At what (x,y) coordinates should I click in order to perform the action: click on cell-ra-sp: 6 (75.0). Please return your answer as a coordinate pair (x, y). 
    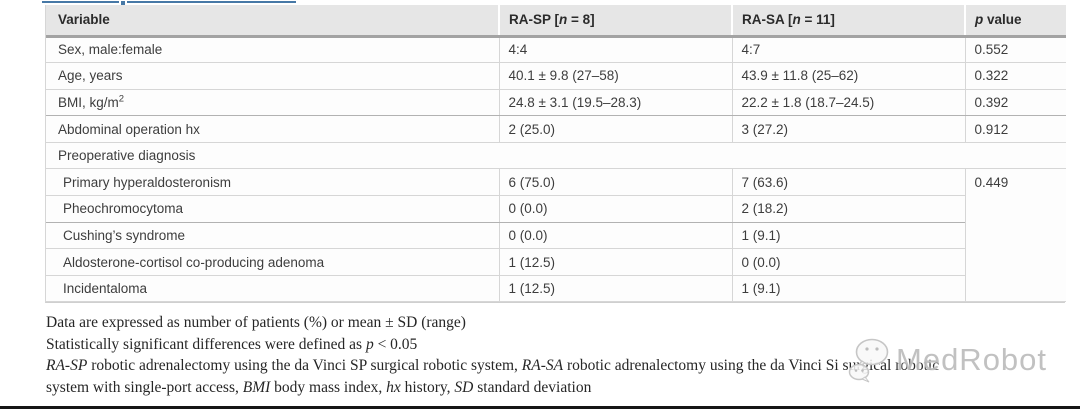
    Looking at the image, I should click on (615, 182).